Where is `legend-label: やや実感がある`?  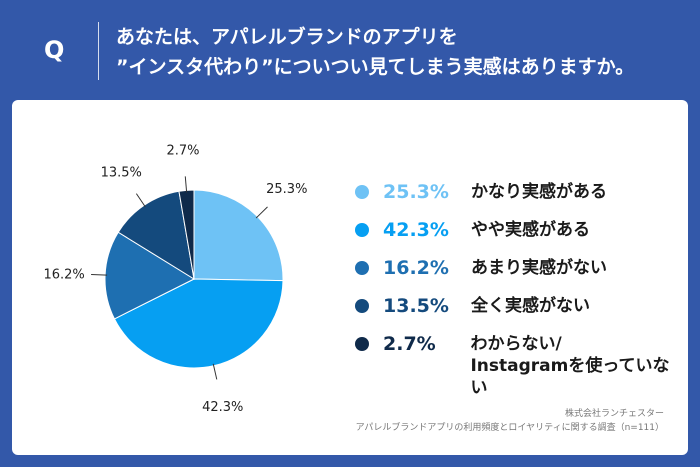 legend-label: やや実感がある is located at coordinates (530, 230).